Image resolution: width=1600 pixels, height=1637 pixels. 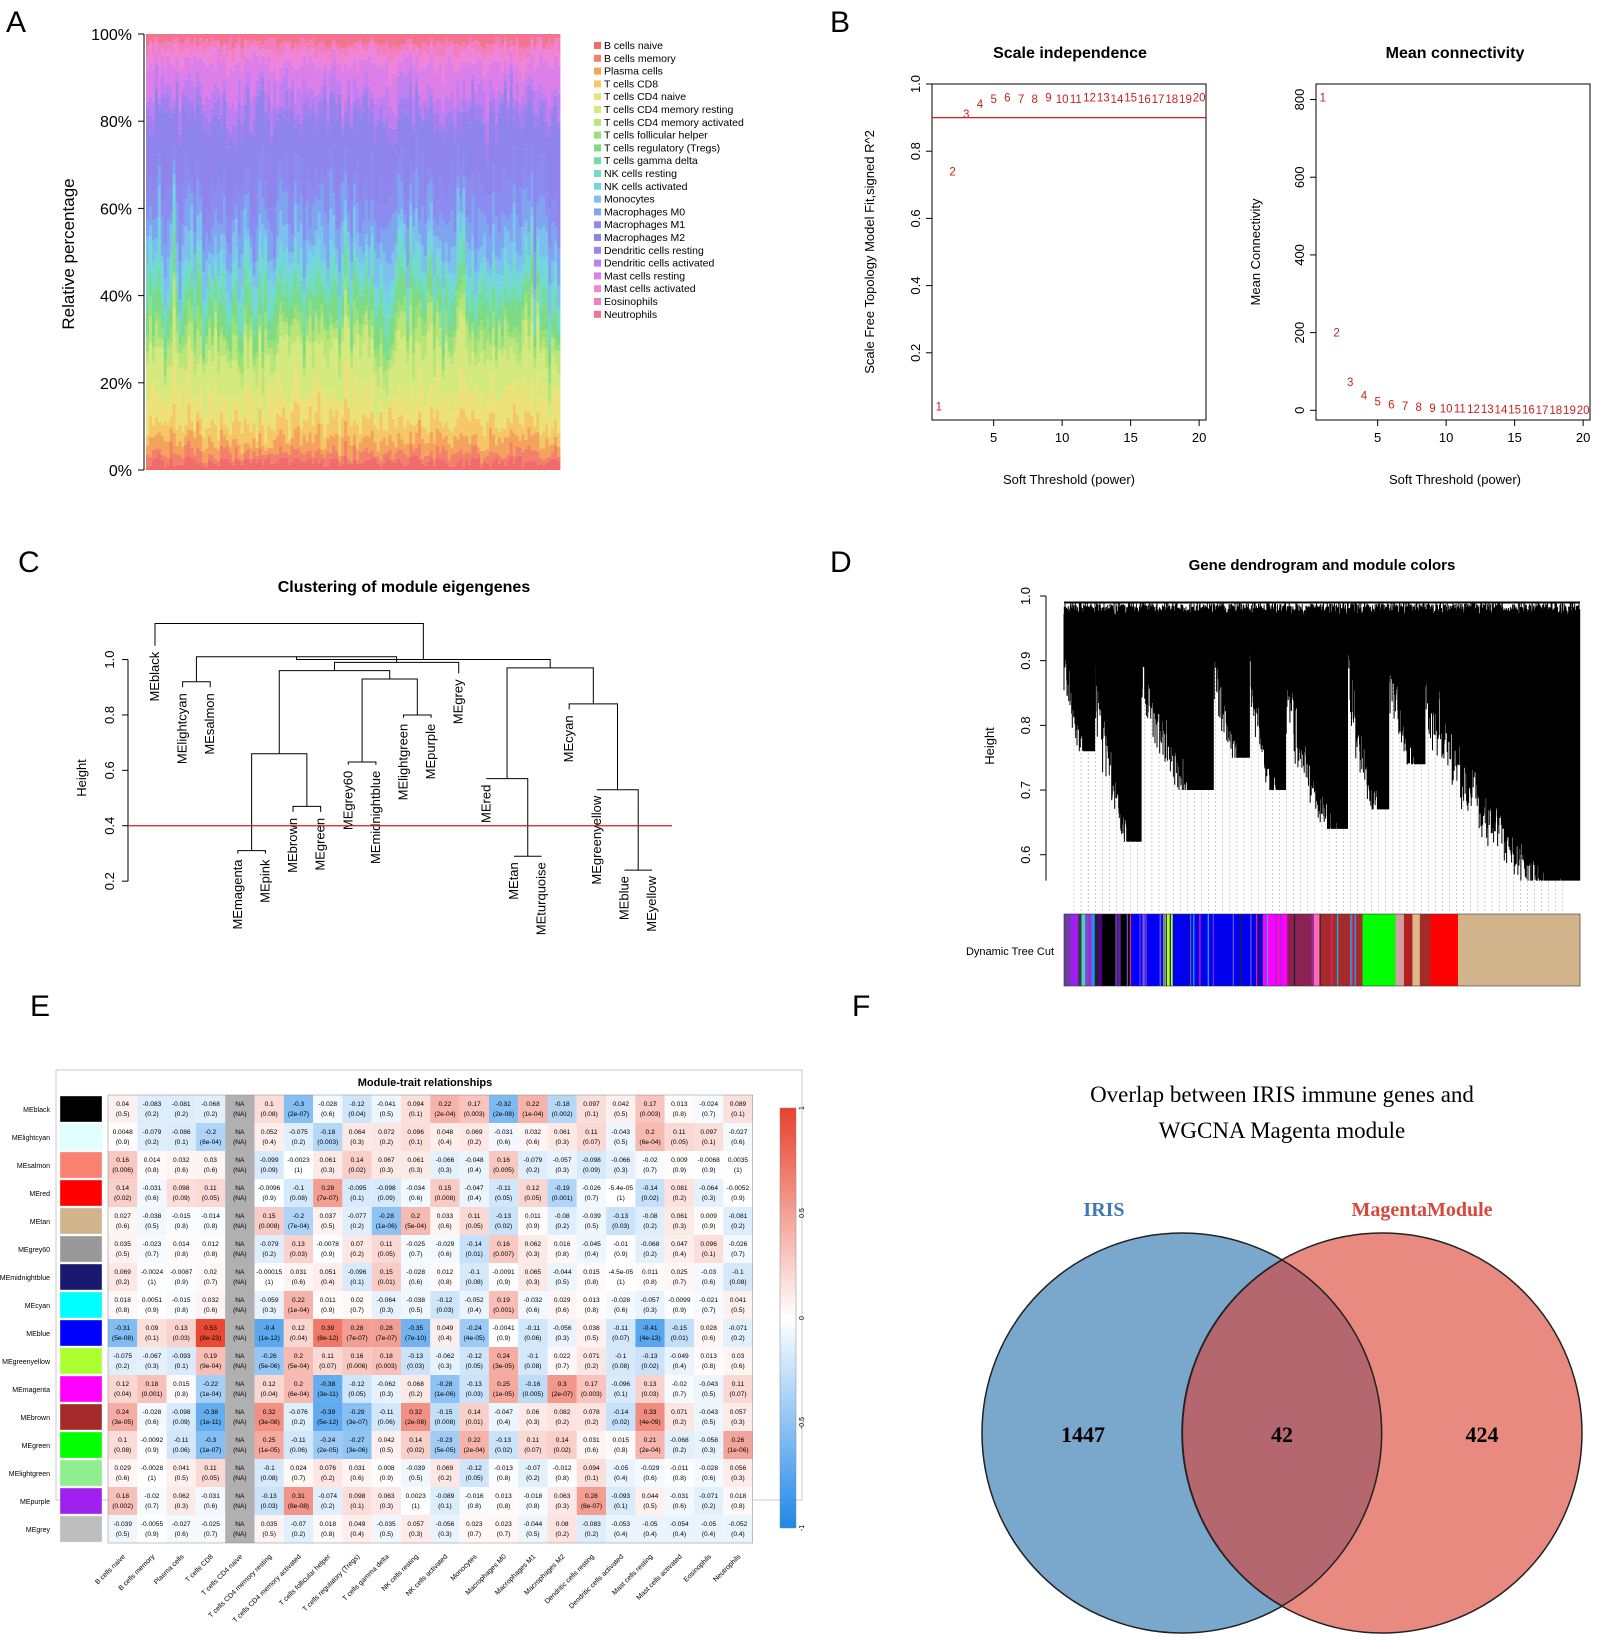 I want to click on cell-pvalue: (0.07), so click(x=620, y=1338).